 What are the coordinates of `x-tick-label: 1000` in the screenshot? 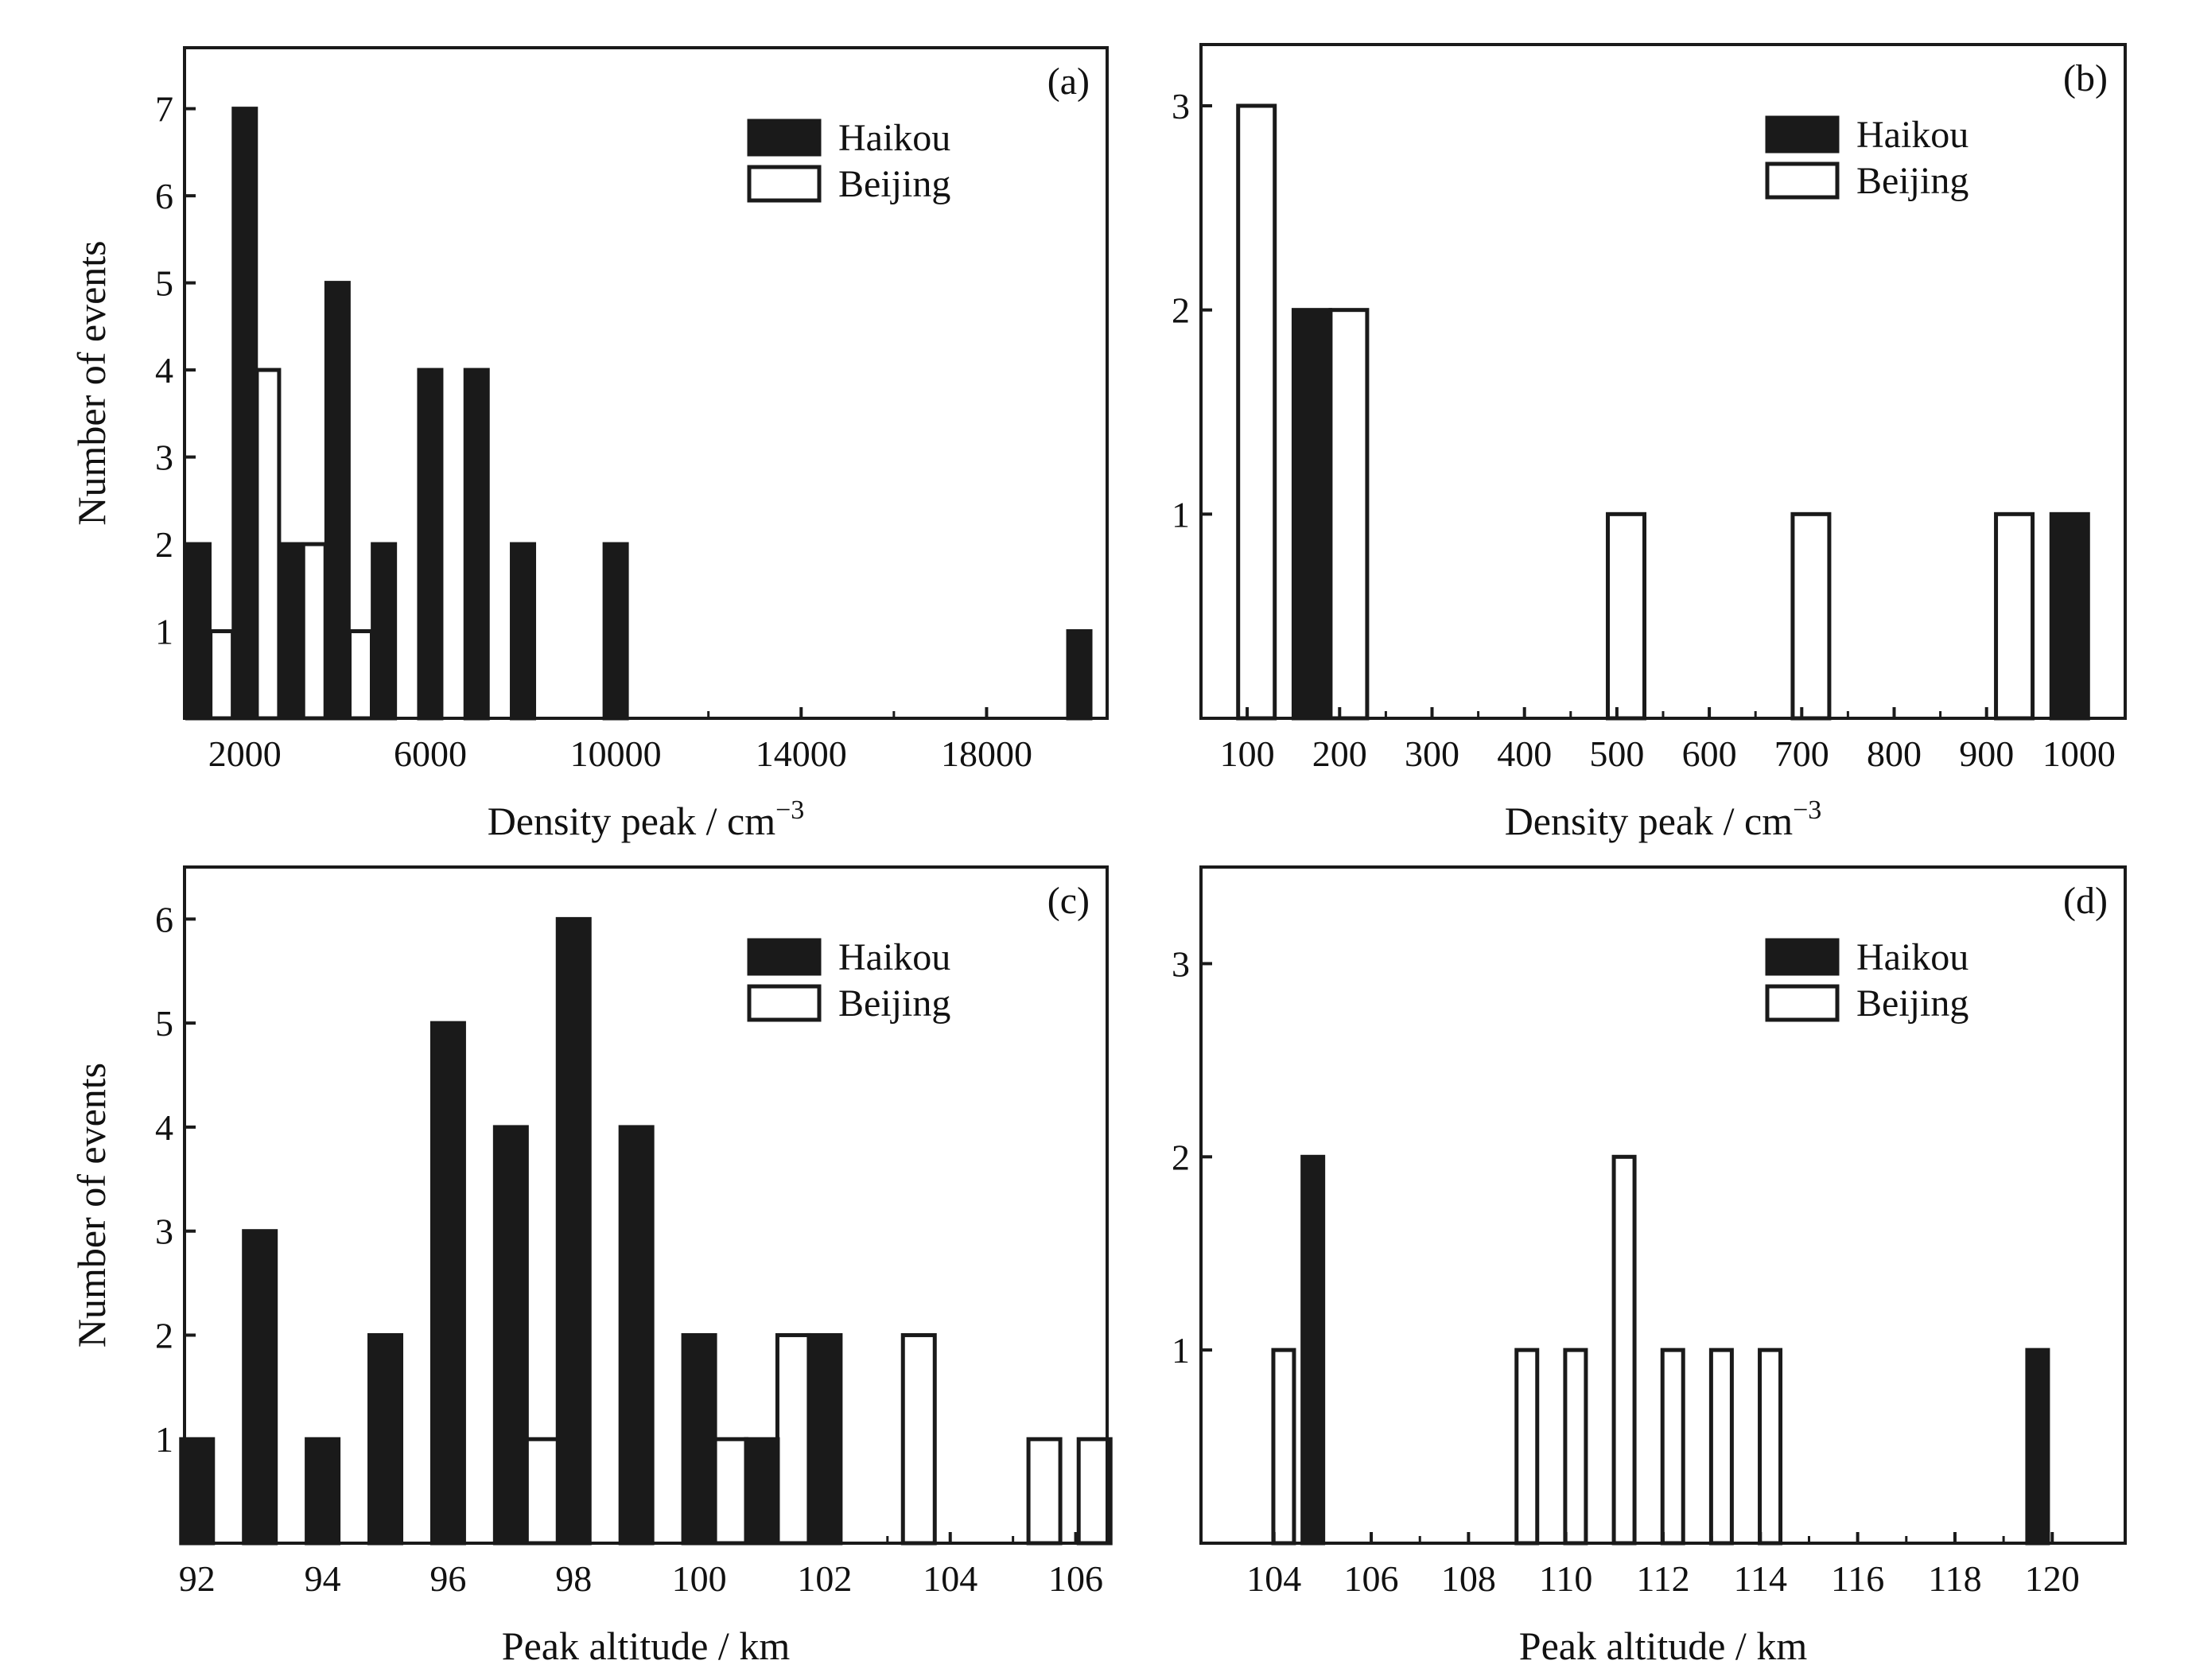 It's located at (2079, 753).